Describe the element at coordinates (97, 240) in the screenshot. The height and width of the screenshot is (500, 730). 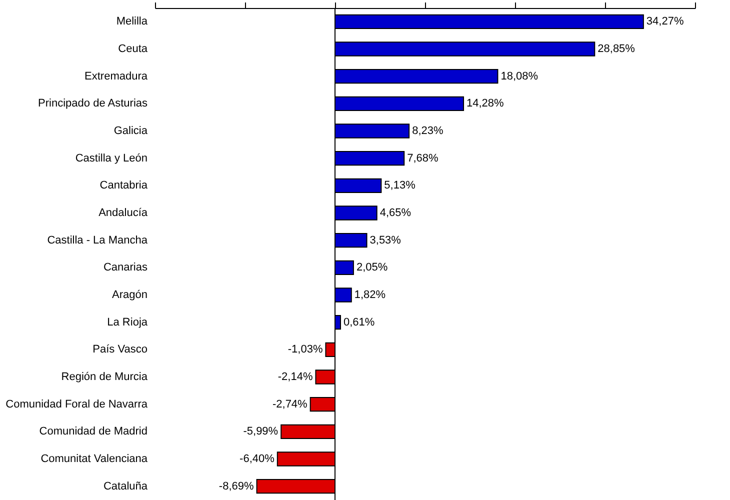
I see `y-tick-label: Castilla - La Mancha` at that location.